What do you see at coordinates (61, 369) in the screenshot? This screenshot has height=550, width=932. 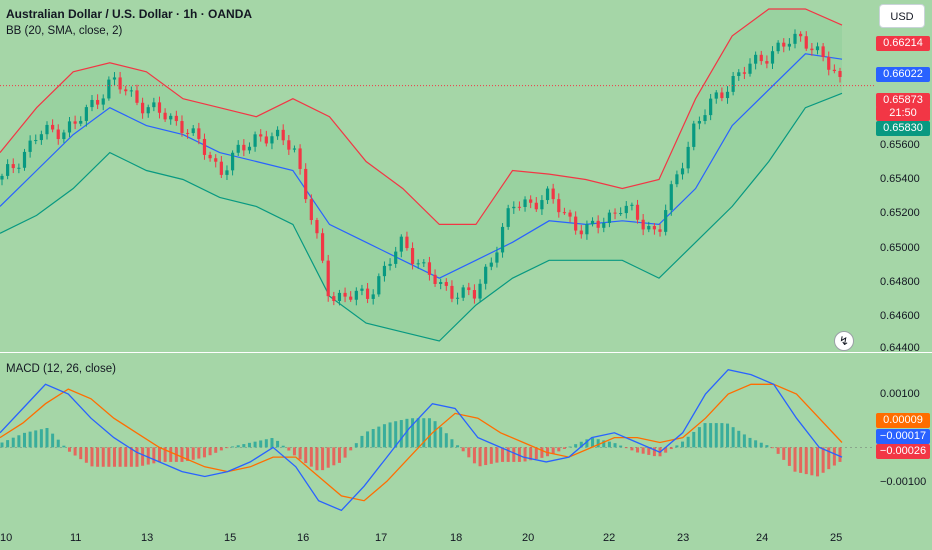 I see `macd-indicator-label: MACD (12, 26, close)` at bounding box center [61, 369].